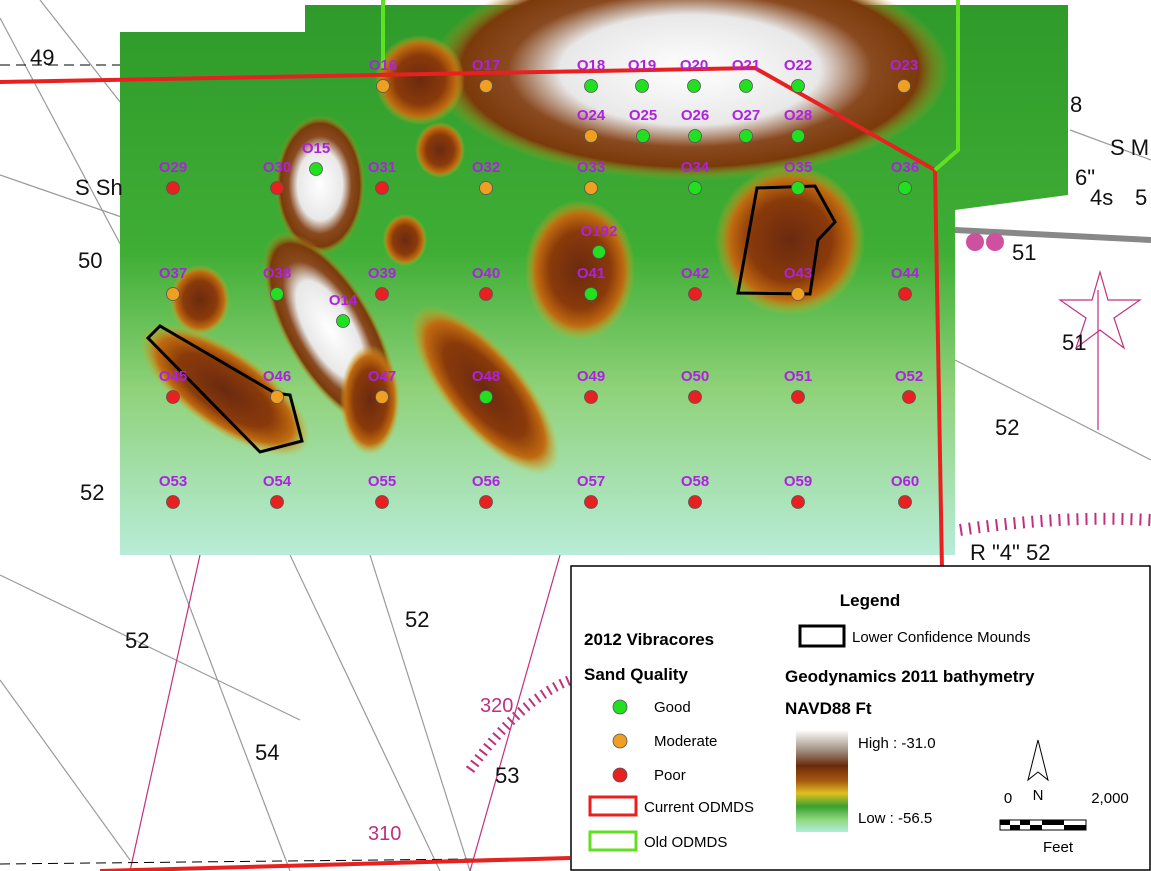  I want to click on legend-label: Low : -56.5, so click(895, 818).